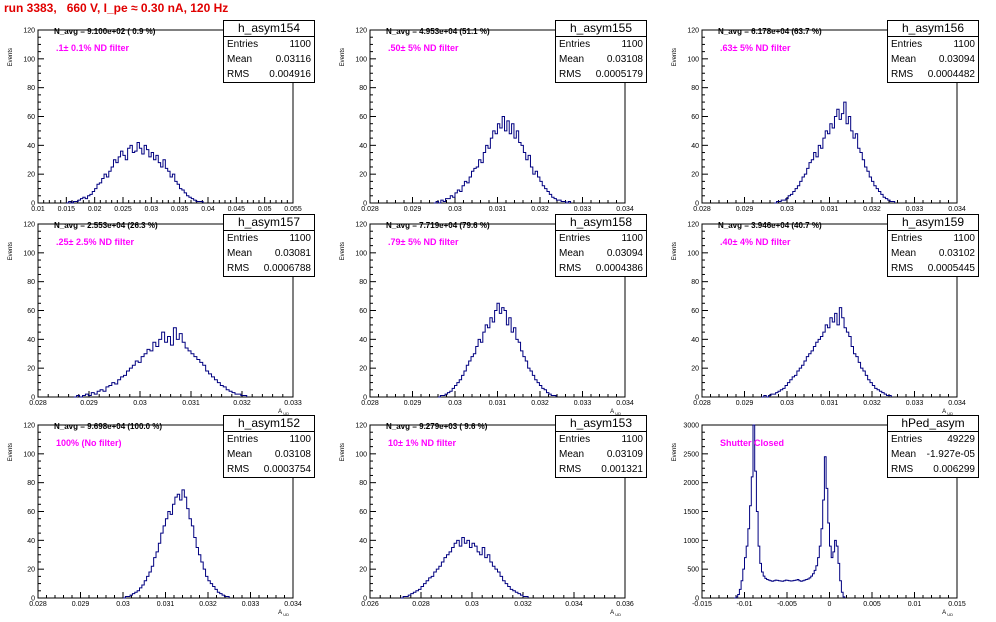 This screenshot has width=996, height=622. Describe the element at coordinates (902, 469) in the screenshot. I see `stats-key: RMS` at that location.